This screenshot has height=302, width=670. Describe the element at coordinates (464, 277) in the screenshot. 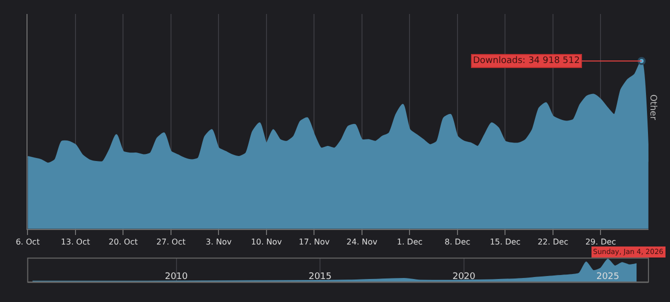

I see `x-tick-label: 2020` at that location.